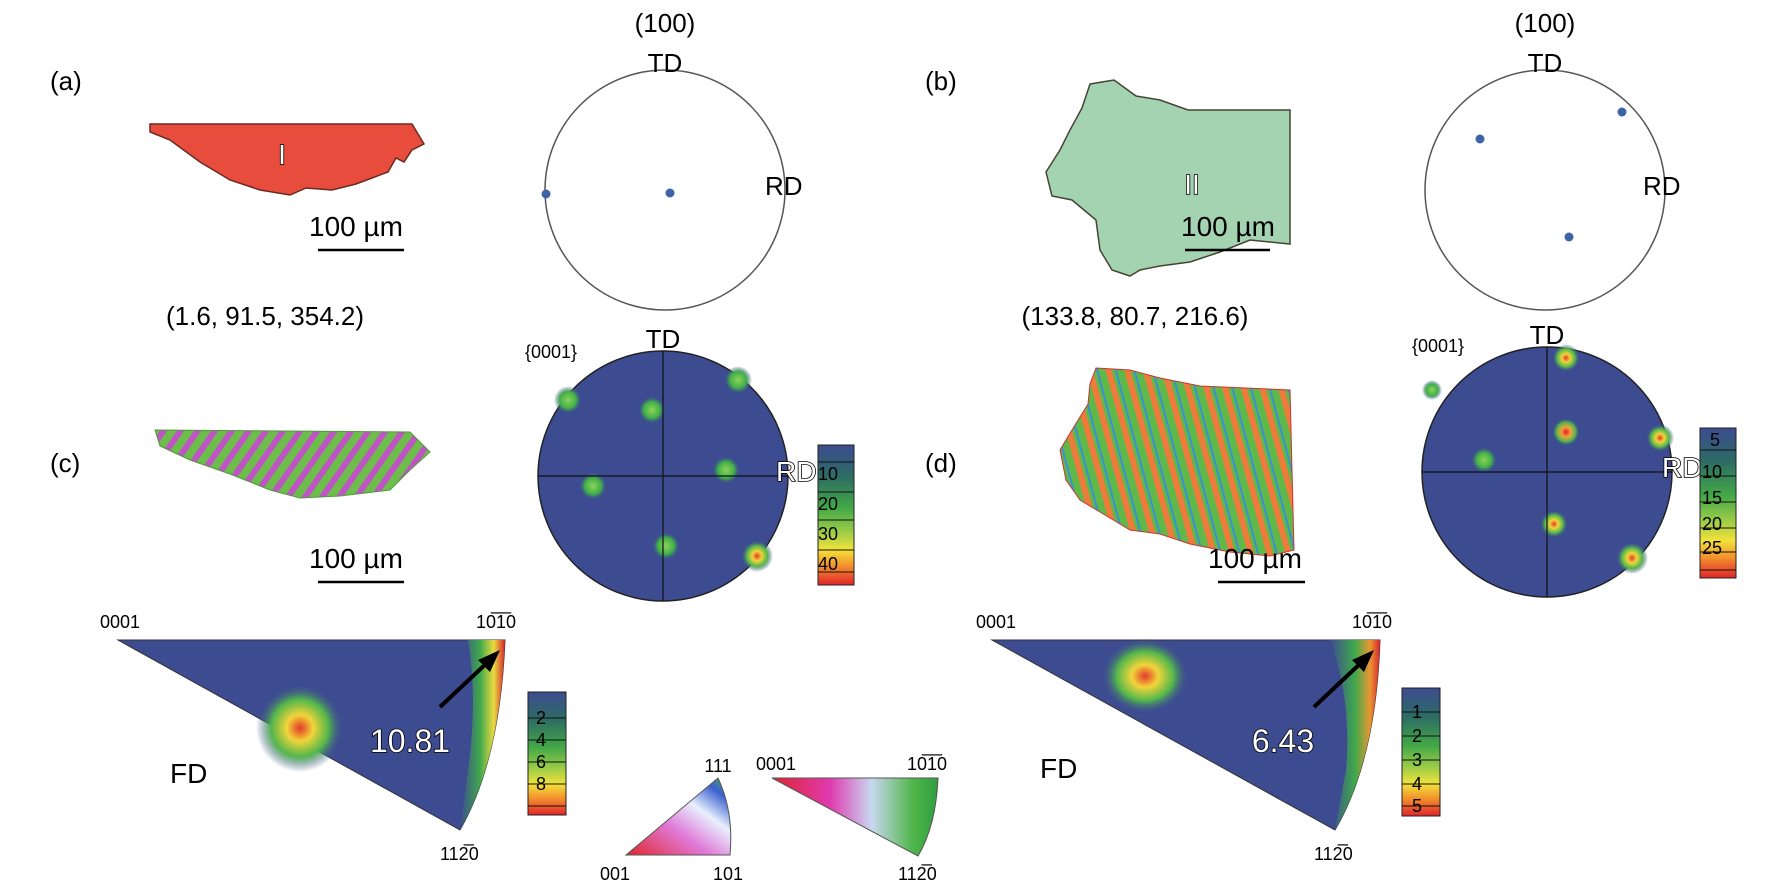  Describe the element at coordinates (828, 534) in the screenshot. I see `colorbar-c-tick: 30` at that location.